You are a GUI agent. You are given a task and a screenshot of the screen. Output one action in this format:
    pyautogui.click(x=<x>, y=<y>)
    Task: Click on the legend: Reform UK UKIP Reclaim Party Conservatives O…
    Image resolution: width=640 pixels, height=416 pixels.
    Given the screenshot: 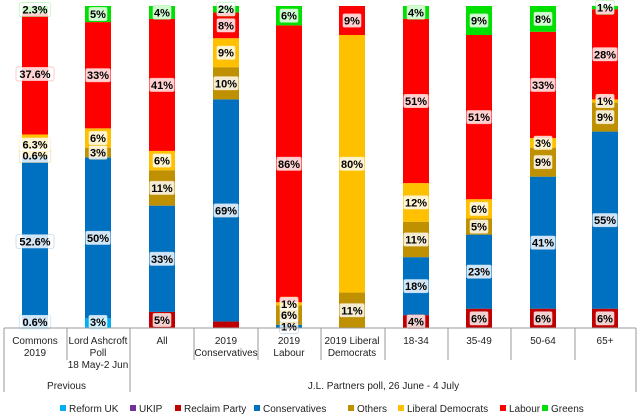 What is the action you would take?
    pyautogui.click(x=322, y=409)
    